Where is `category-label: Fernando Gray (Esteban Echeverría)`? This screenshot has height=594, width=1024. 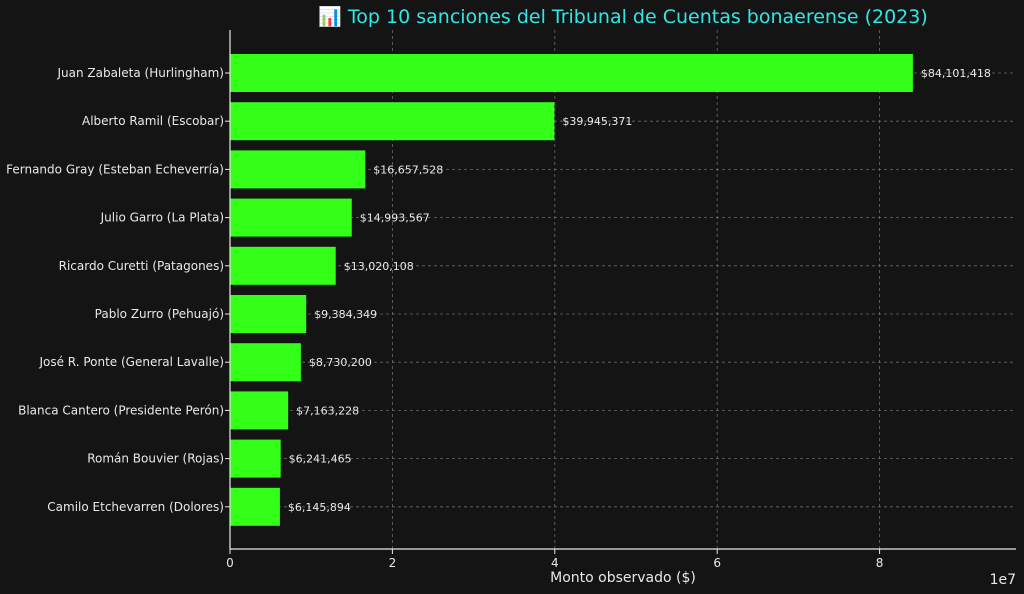
category-label: Fernando Gray (Esteban Echeverría) is located at coordinates (115, 169).